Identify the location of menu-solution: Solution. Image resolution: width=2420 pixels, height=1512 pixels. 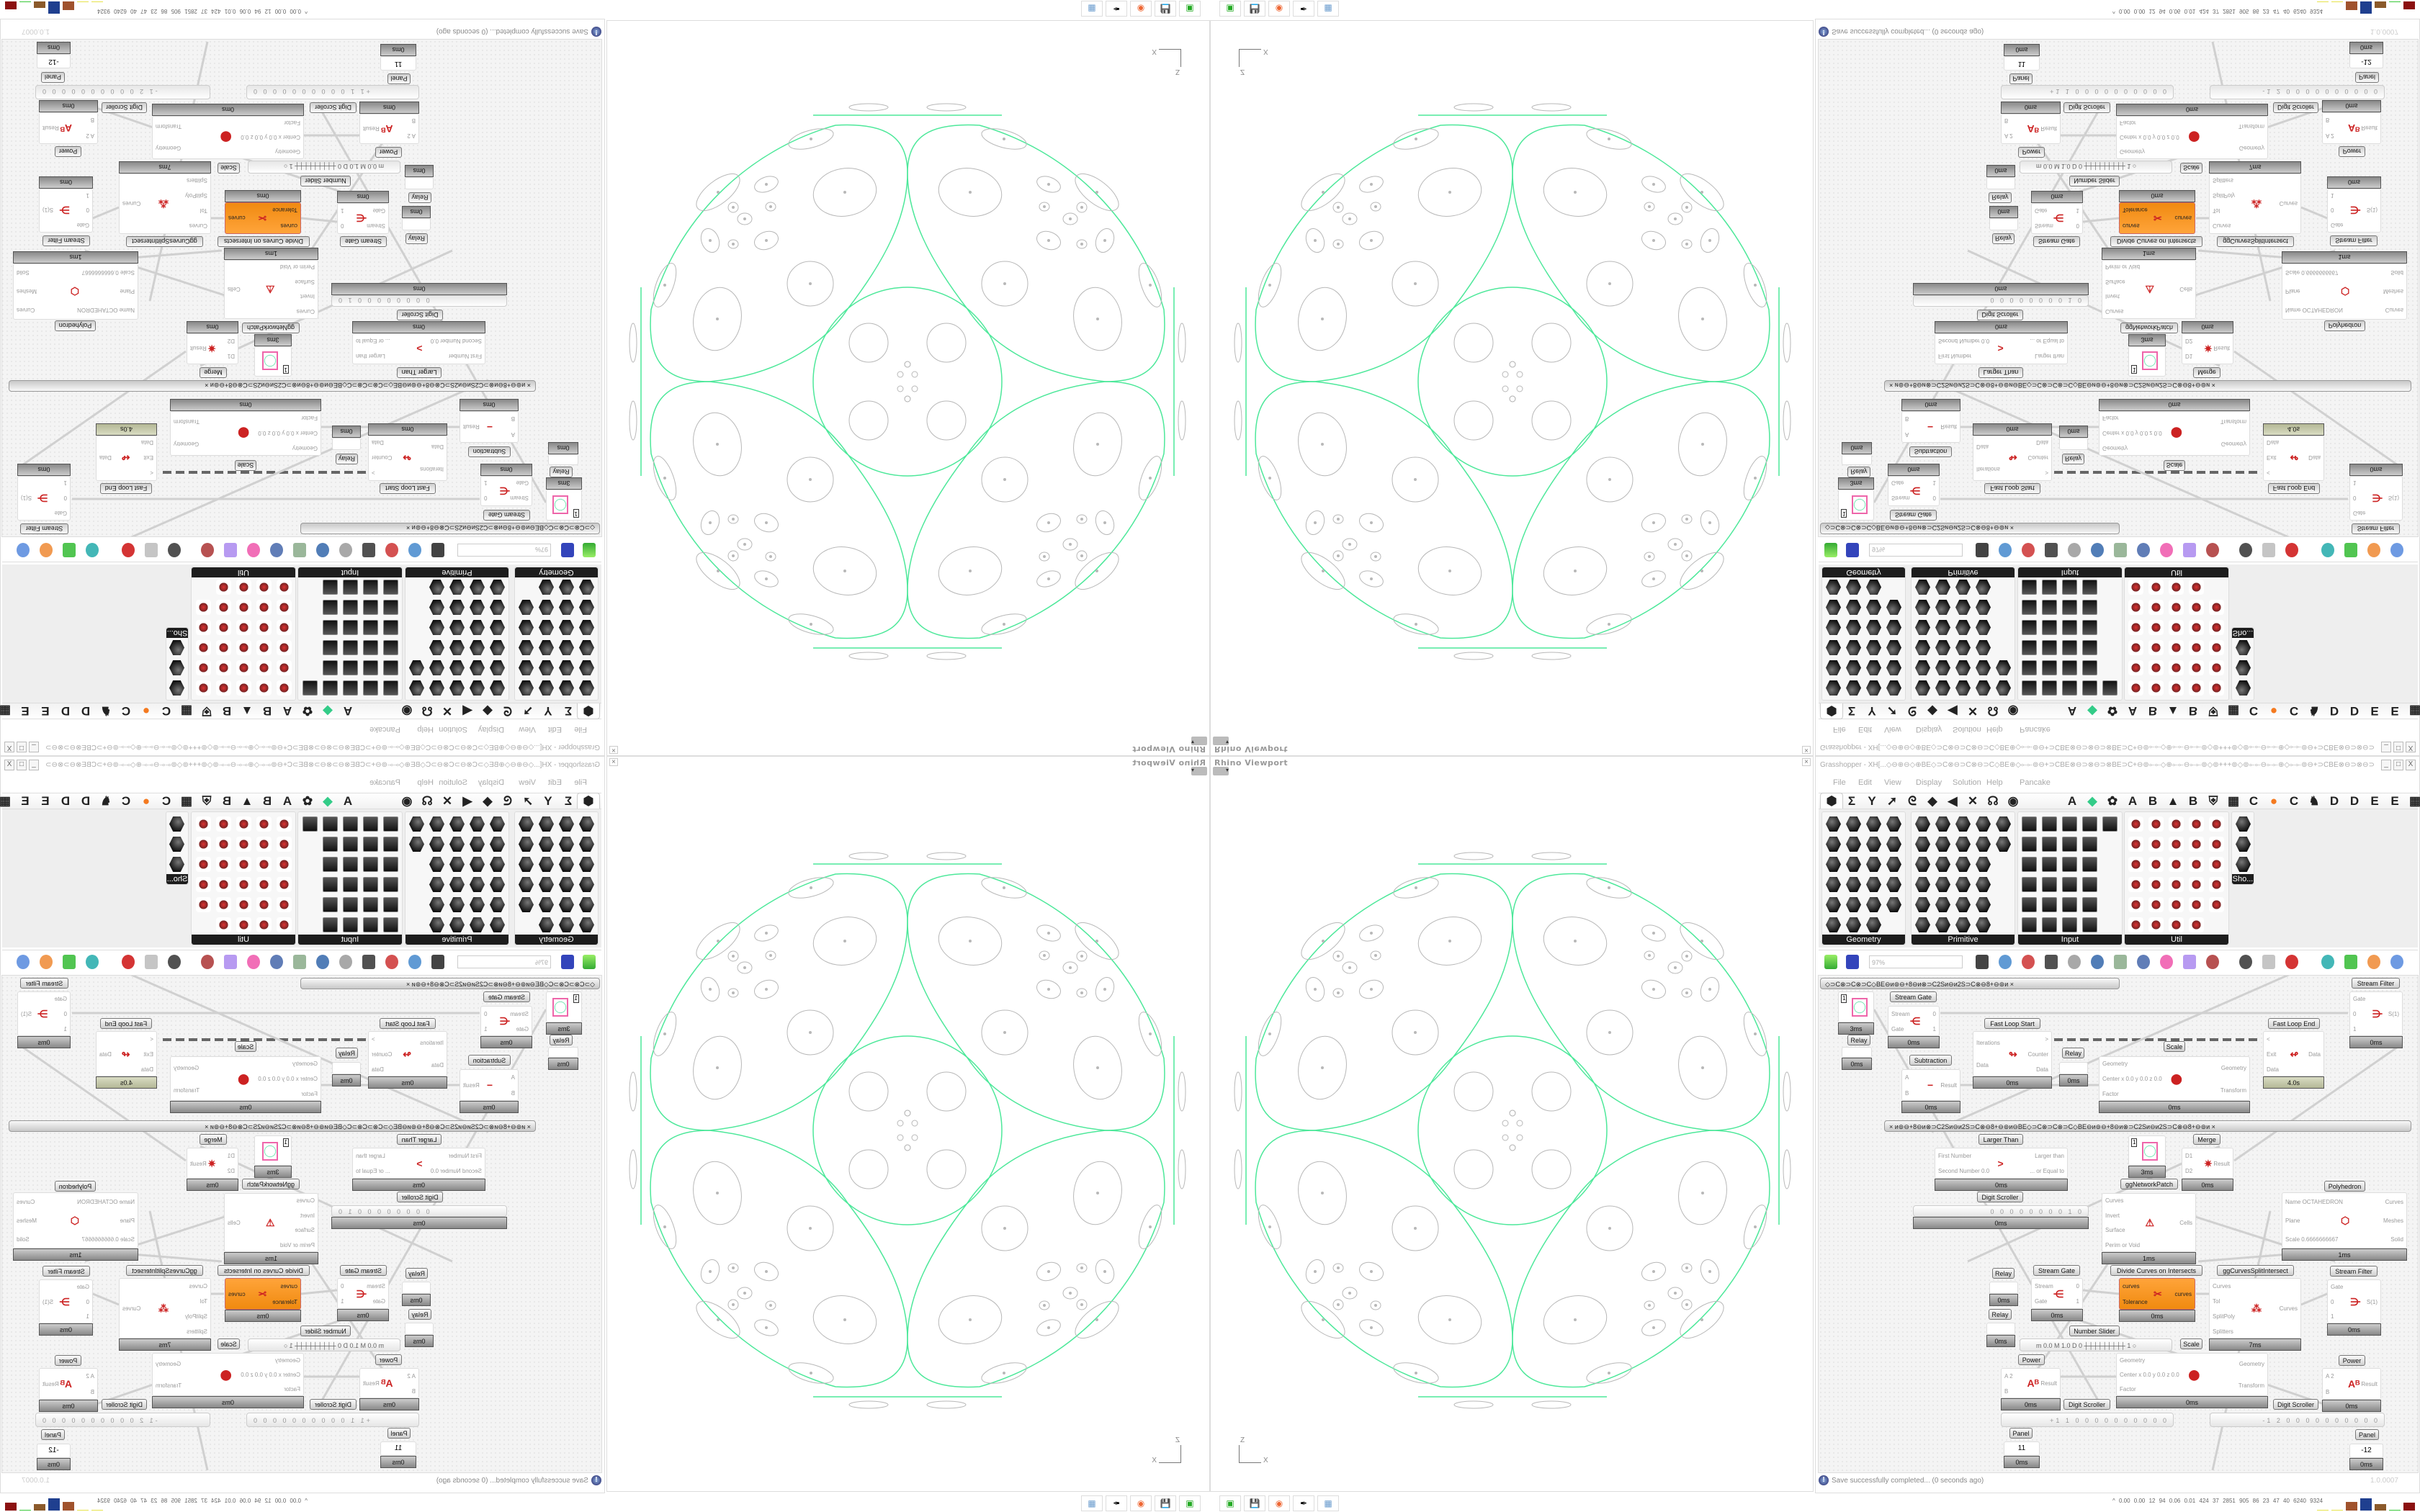
(1967, 729).